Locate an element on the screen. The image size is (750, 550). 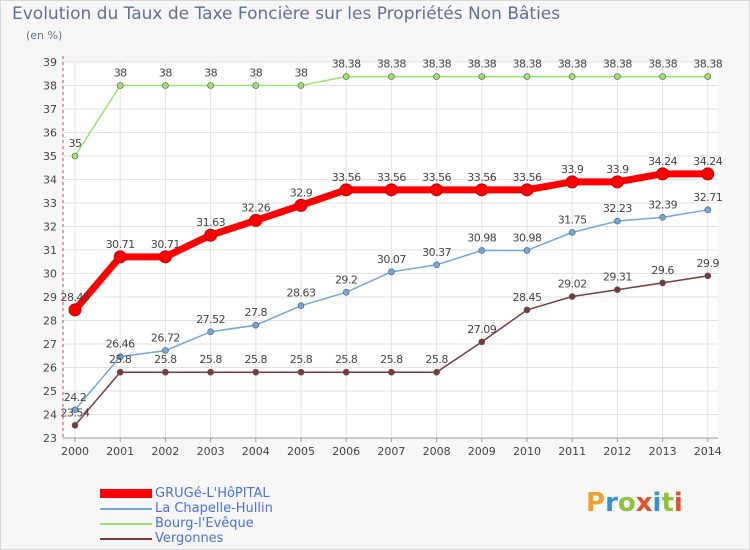
y-tick-label: 29 is located at coordinates (50, 297).